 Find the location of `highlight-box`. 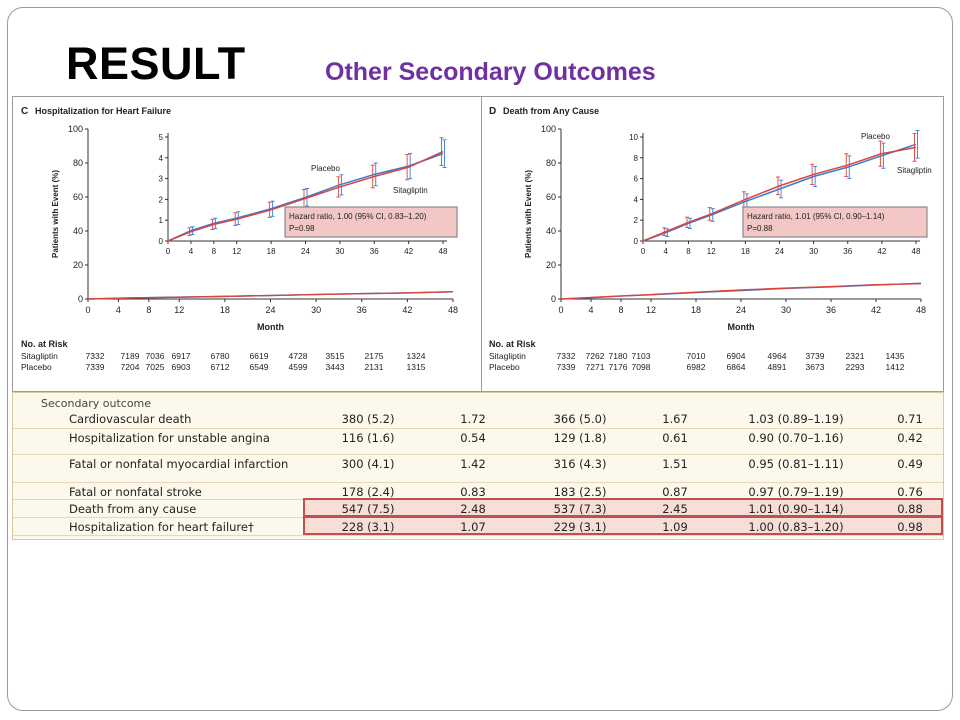

highlight-box is located at coordinates (623, 525).